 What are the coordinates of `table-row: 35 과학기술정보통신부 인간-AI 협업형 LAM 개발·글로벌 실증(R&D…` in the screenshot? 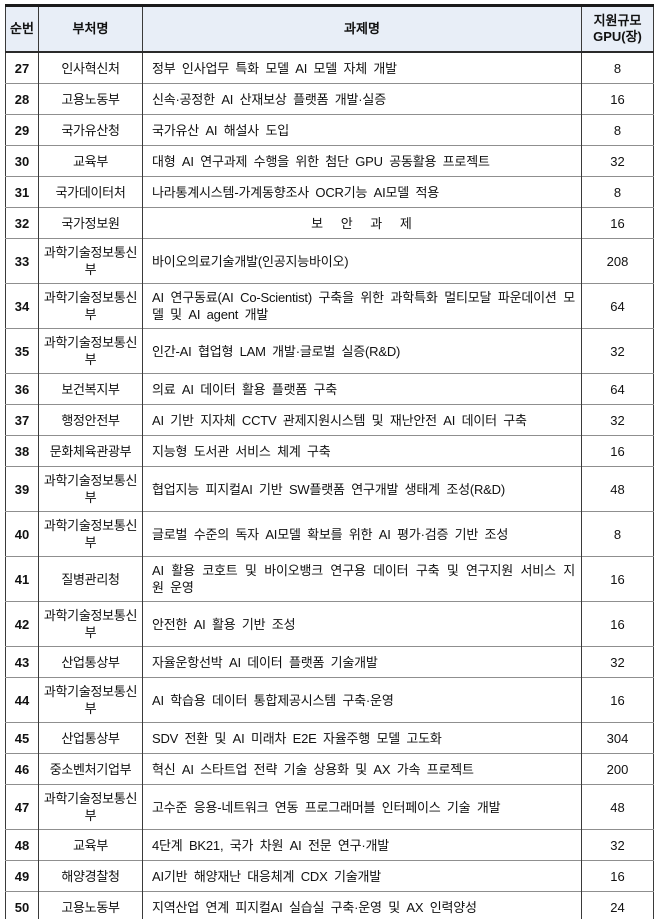 It's located at (329, 351).